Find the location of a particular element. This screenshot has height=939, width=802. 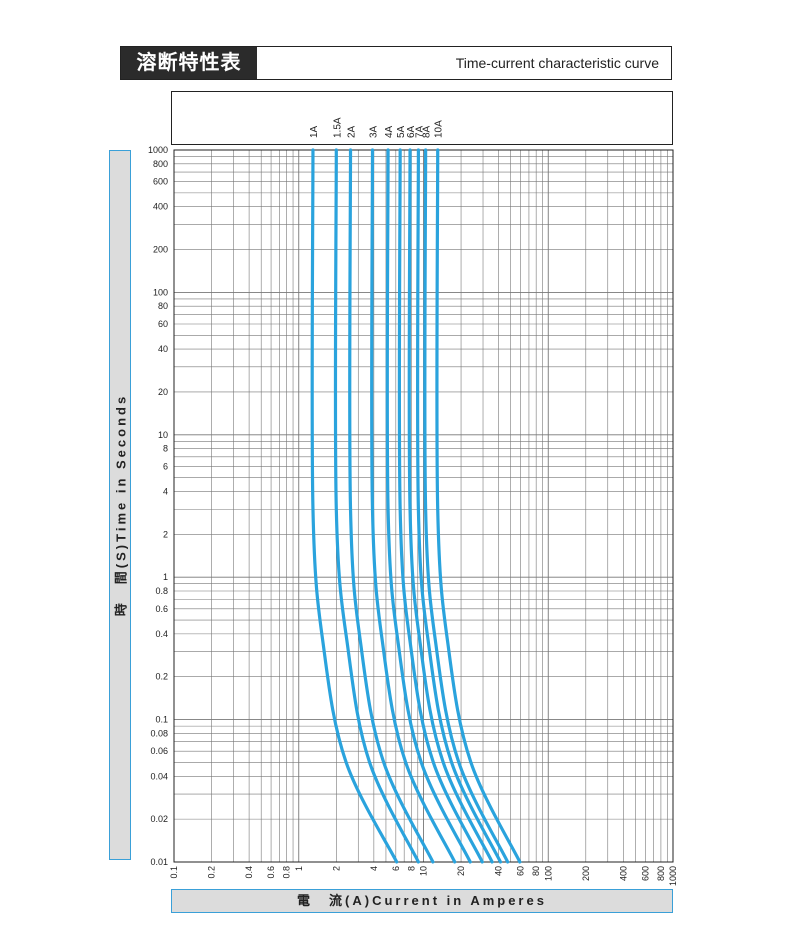

chart-title-english: Time-current characteristic curve is located at coordinates (557, 63).